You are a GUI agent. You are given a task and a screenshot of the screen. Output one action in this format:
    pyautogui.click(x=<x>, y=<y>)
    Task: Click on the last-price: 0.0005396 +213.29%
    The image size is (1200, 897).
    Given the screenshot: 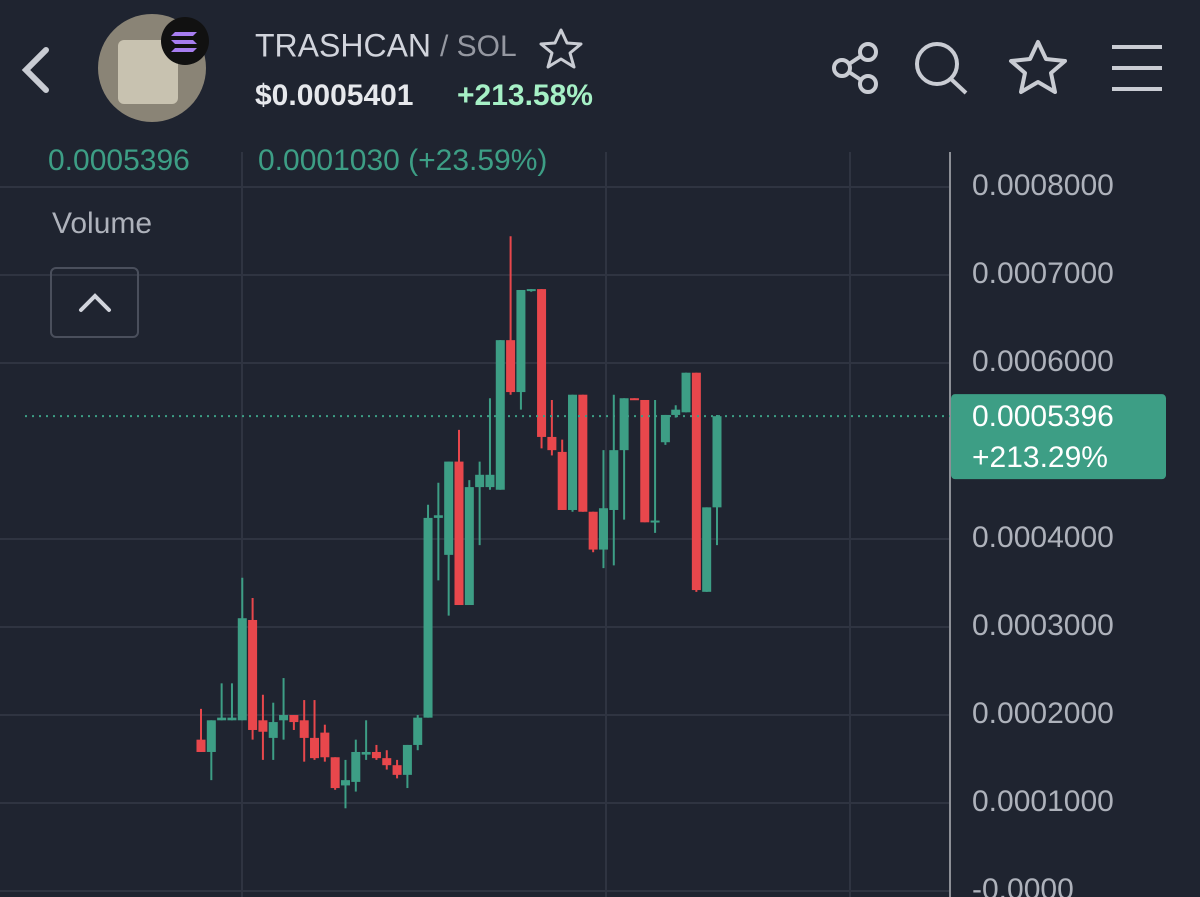 What is the action you would take?
    pyautogui.click(x=595, y=437)
    